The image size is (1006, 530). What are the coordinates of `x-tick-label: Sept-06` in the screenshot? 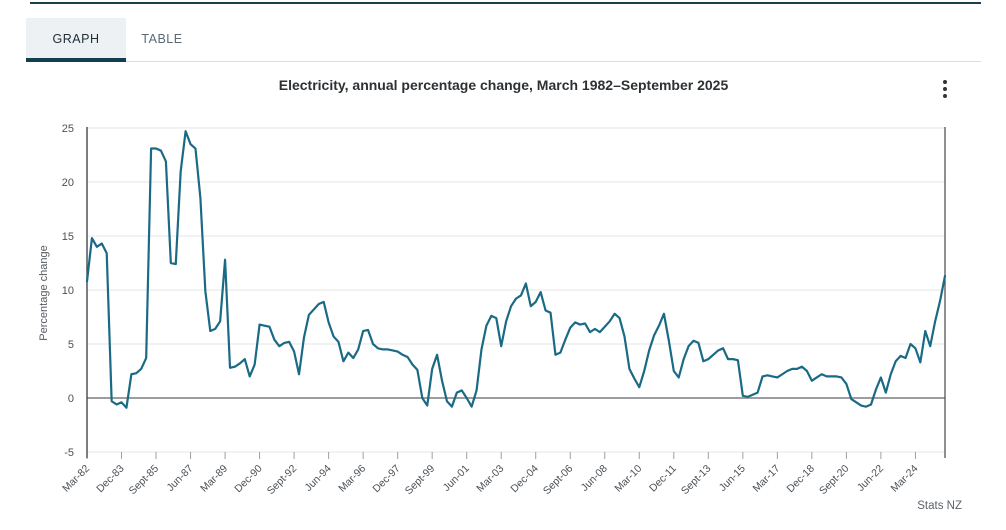 It's located at (558, 480).